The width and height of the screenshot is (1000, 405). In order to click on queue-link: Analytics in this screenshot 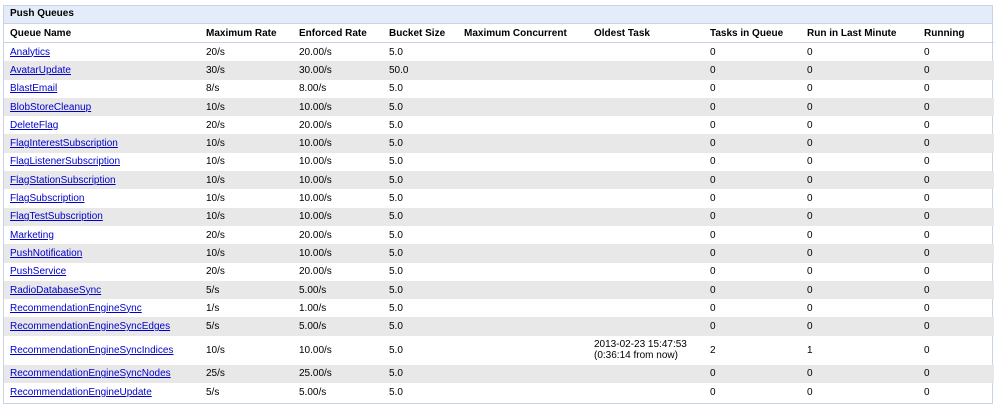, I will do `click(30, 52)`.